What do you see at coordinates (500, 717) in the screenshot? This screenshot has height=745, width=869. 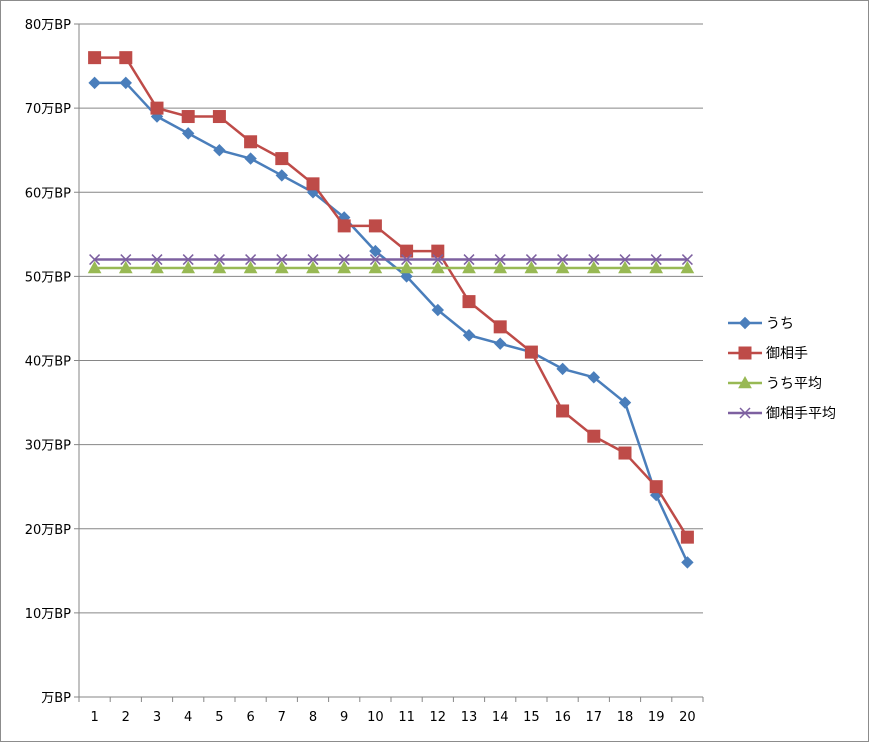 I see `x-tick-label: 14` at bounding box center [500, 717].